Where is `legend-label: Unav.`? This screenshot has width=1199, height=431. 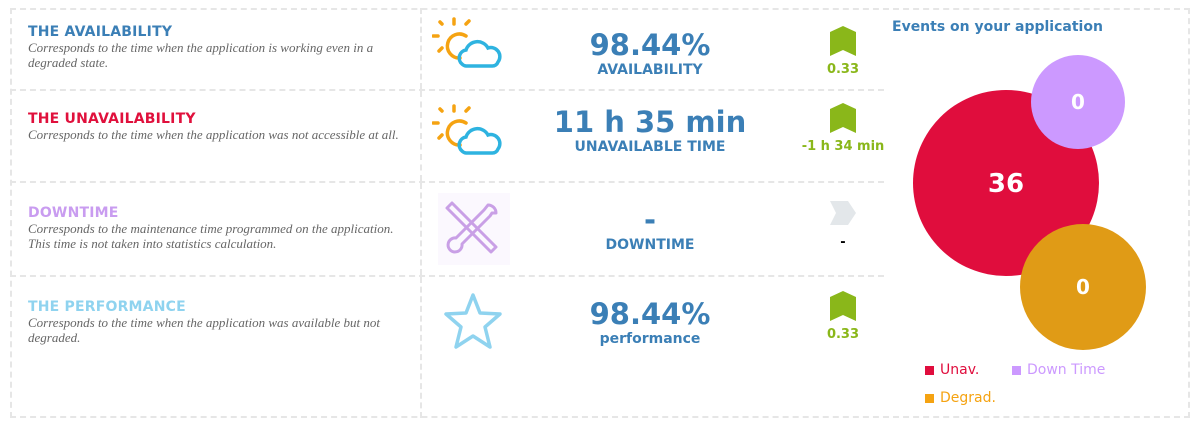 legend-label: Unav. is located at coordinates (960, 370).